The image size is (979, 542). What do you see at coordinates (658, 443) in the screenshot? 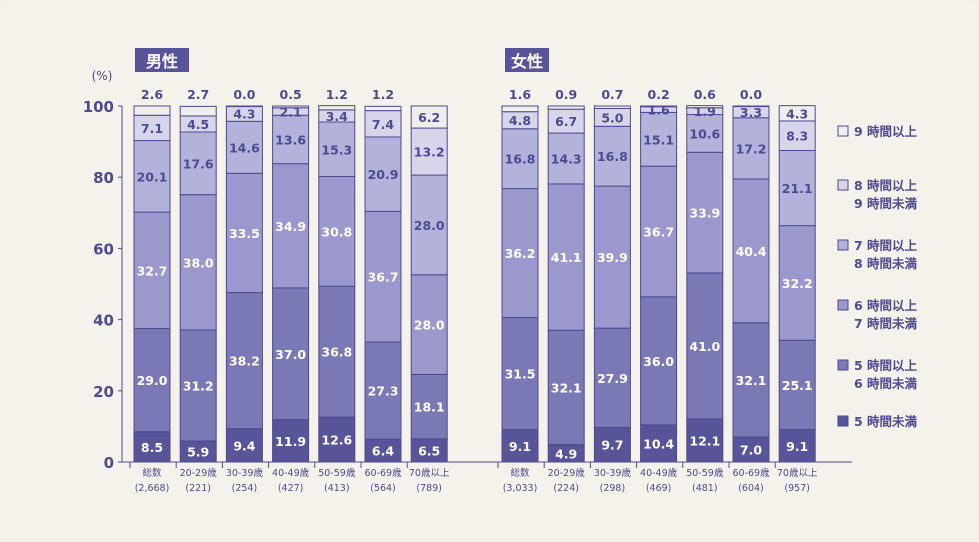
I see `data-label: 10.4` at bounding box center [658, 443].